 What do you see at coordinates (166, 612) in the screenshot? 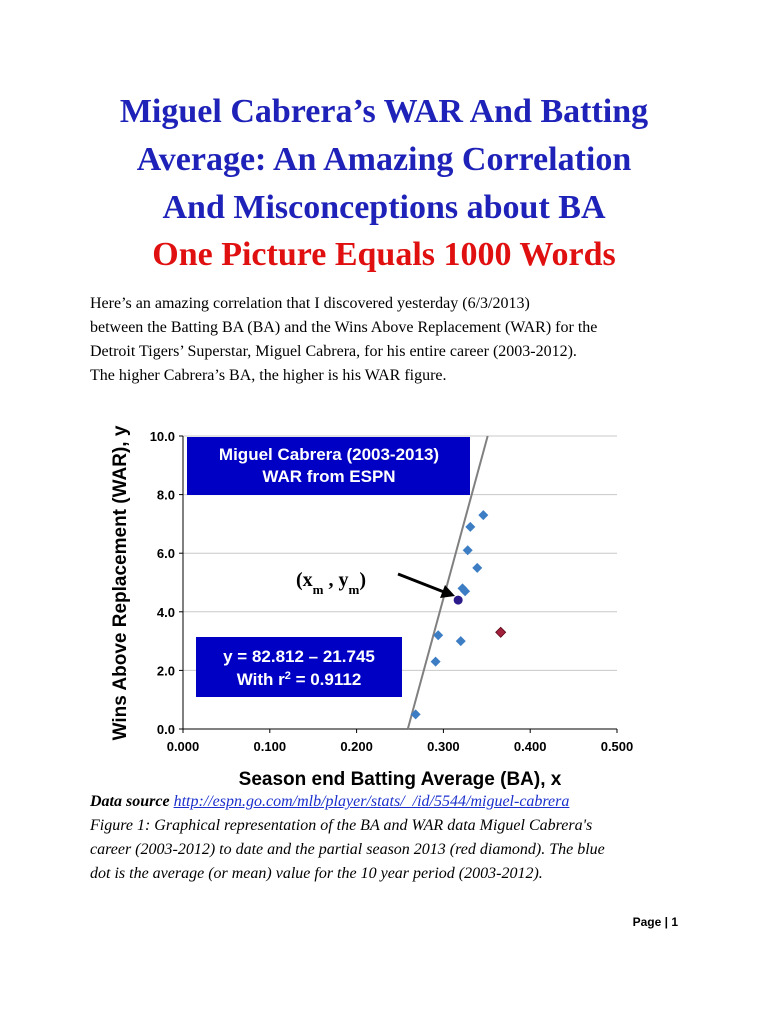
I see `y-tick-label: 4.0` at bounding box center [166, 612].